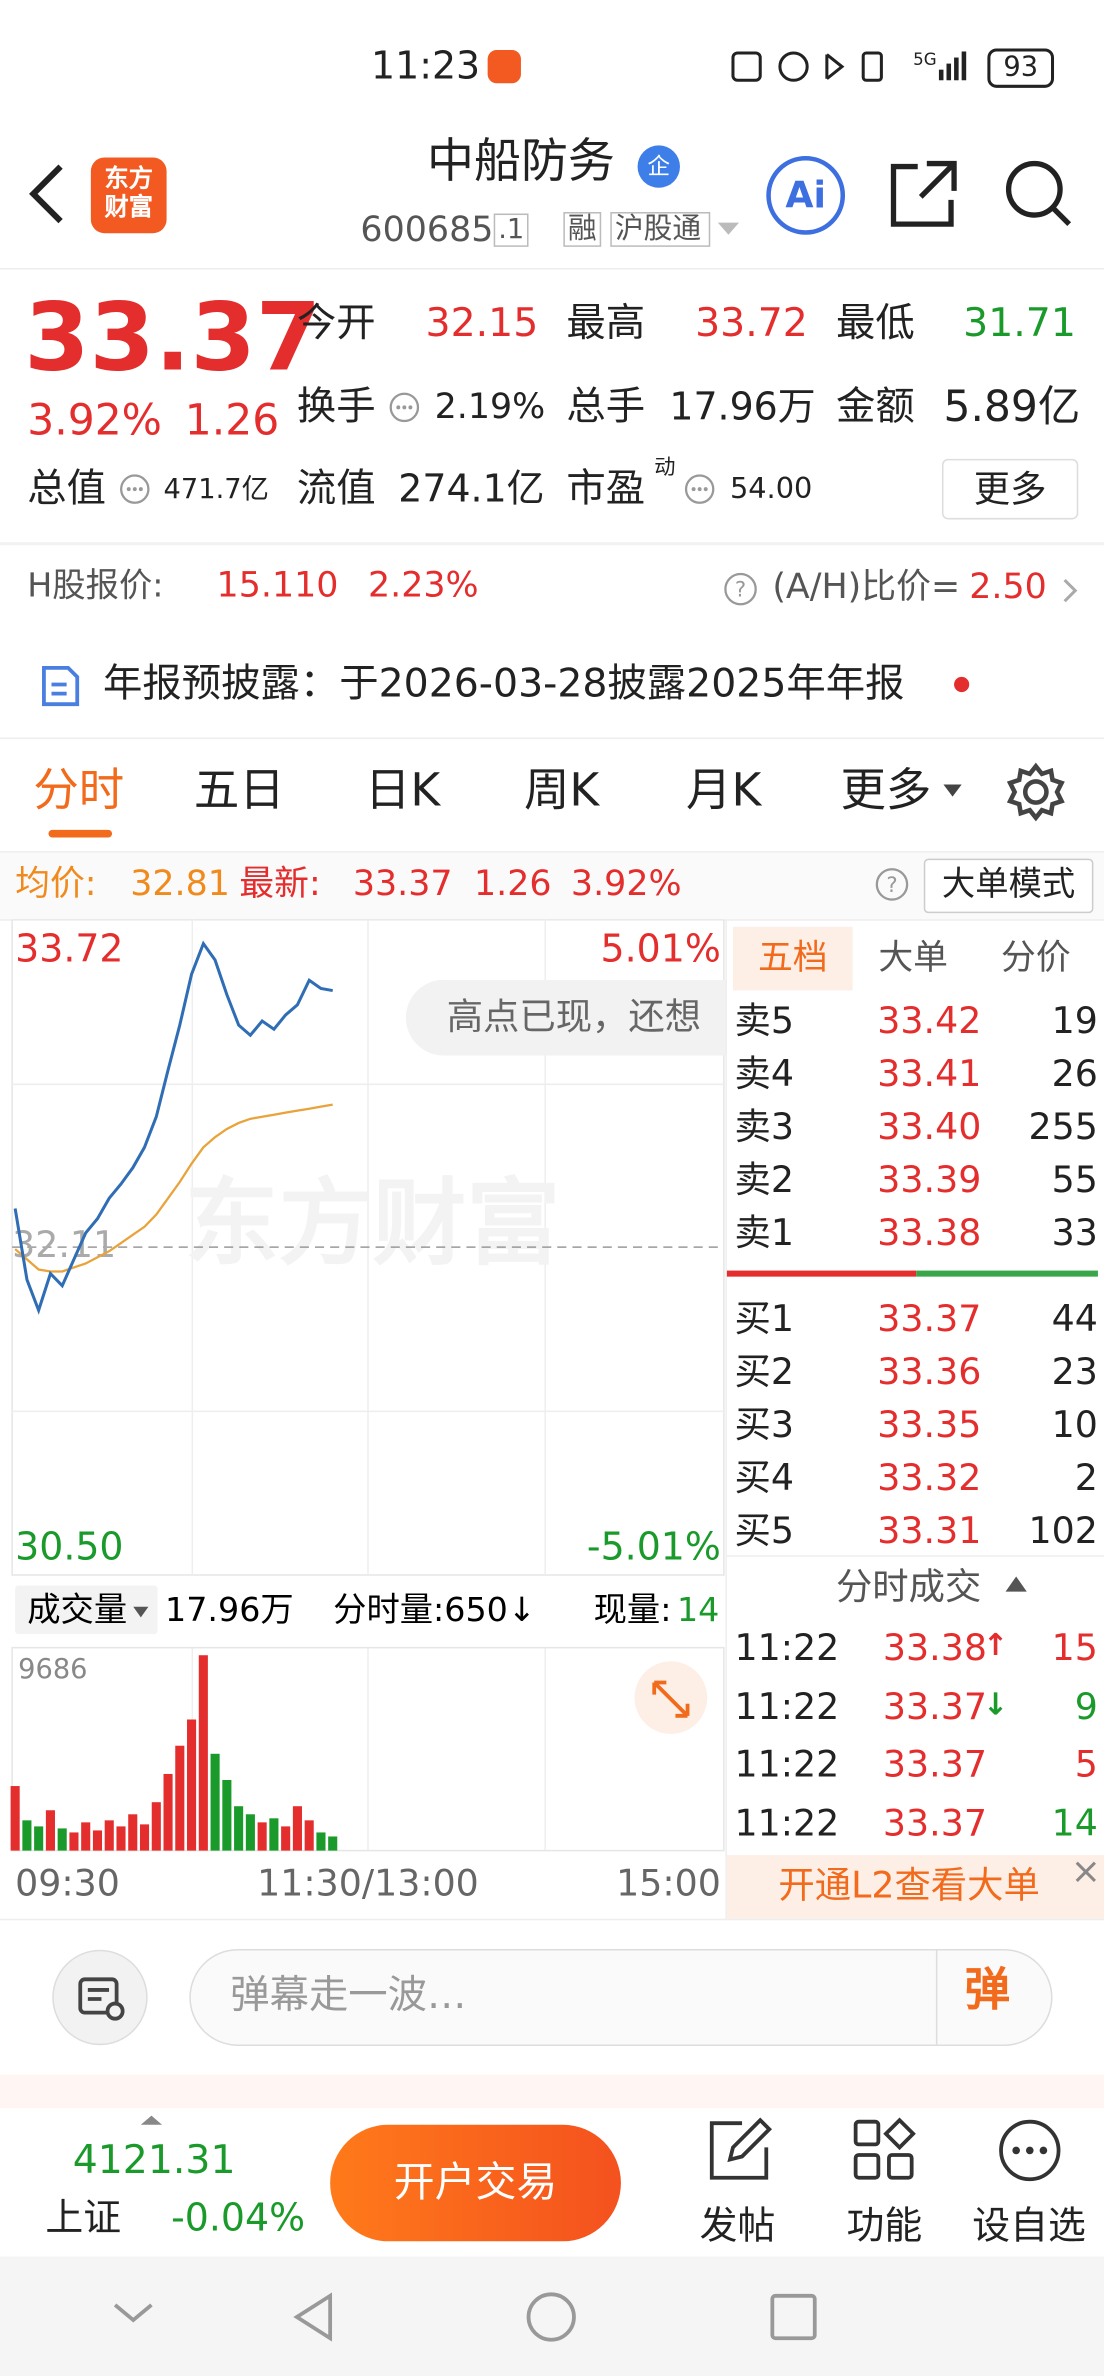  I want to click on sort-icon, so click(1016, 1584).